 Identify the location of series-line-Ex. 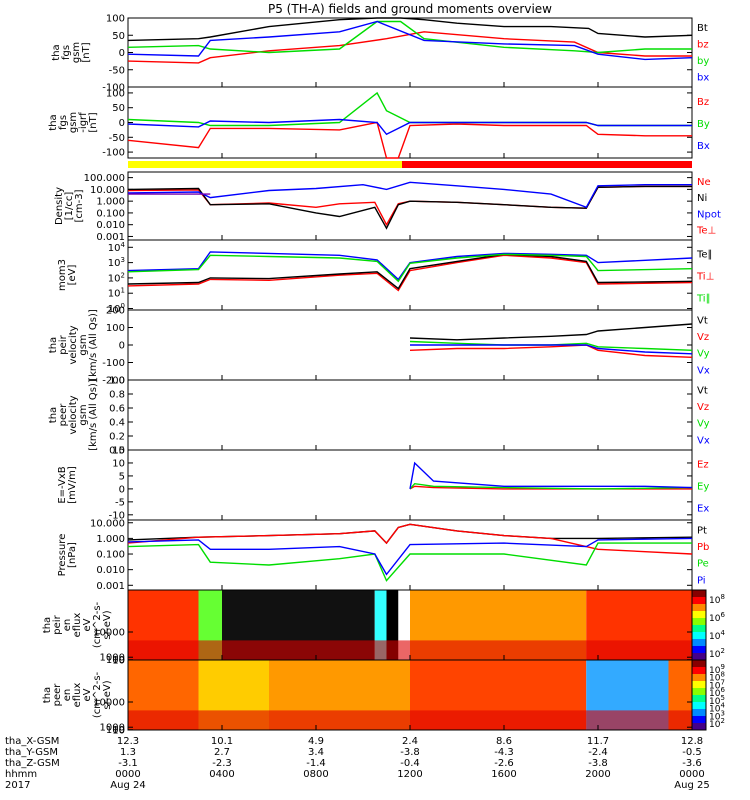
(551, 475).